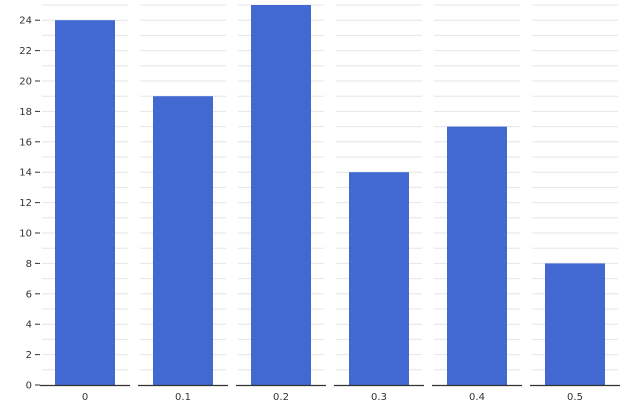  What do you see at coordinates (25, 142) in the screenshot?
I see `y-tick-label: 16` at bounding box center [25, 142].